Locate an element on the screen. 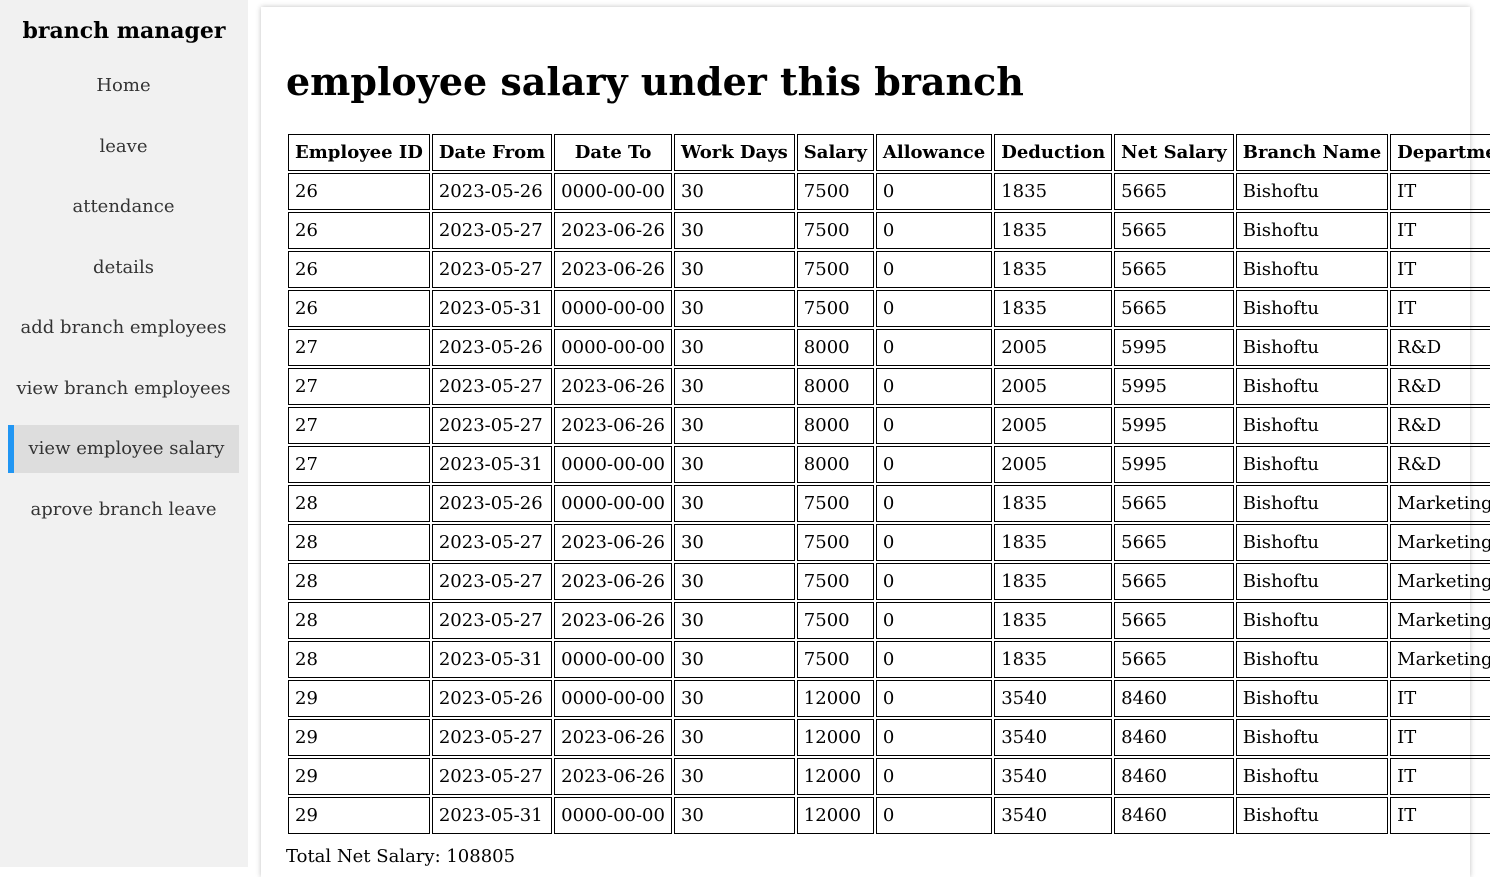 This screenshot has width=1490, height=877. table-cell: R&D is located at coordinates (1440, 425).